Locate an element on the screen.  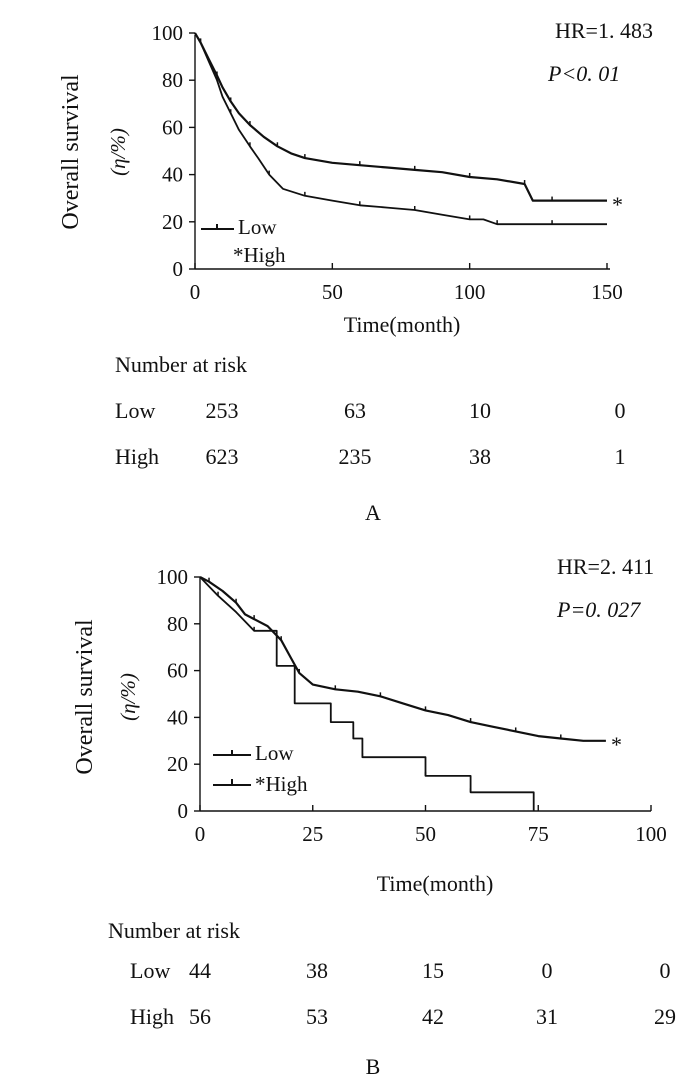
panel-a-x-tick-label: 100 is located at coordinates (470, 292).